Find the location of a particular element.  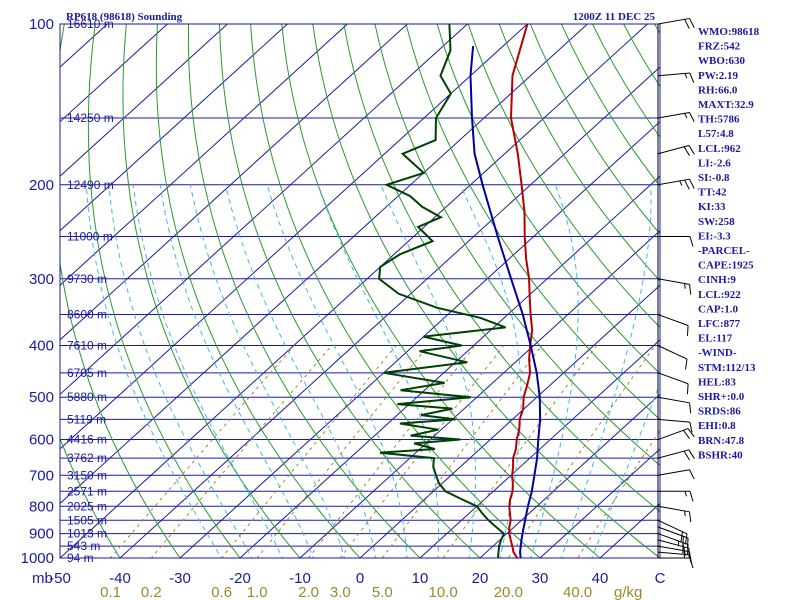

pressure-label: 500 is located at coordinates (41, 397).